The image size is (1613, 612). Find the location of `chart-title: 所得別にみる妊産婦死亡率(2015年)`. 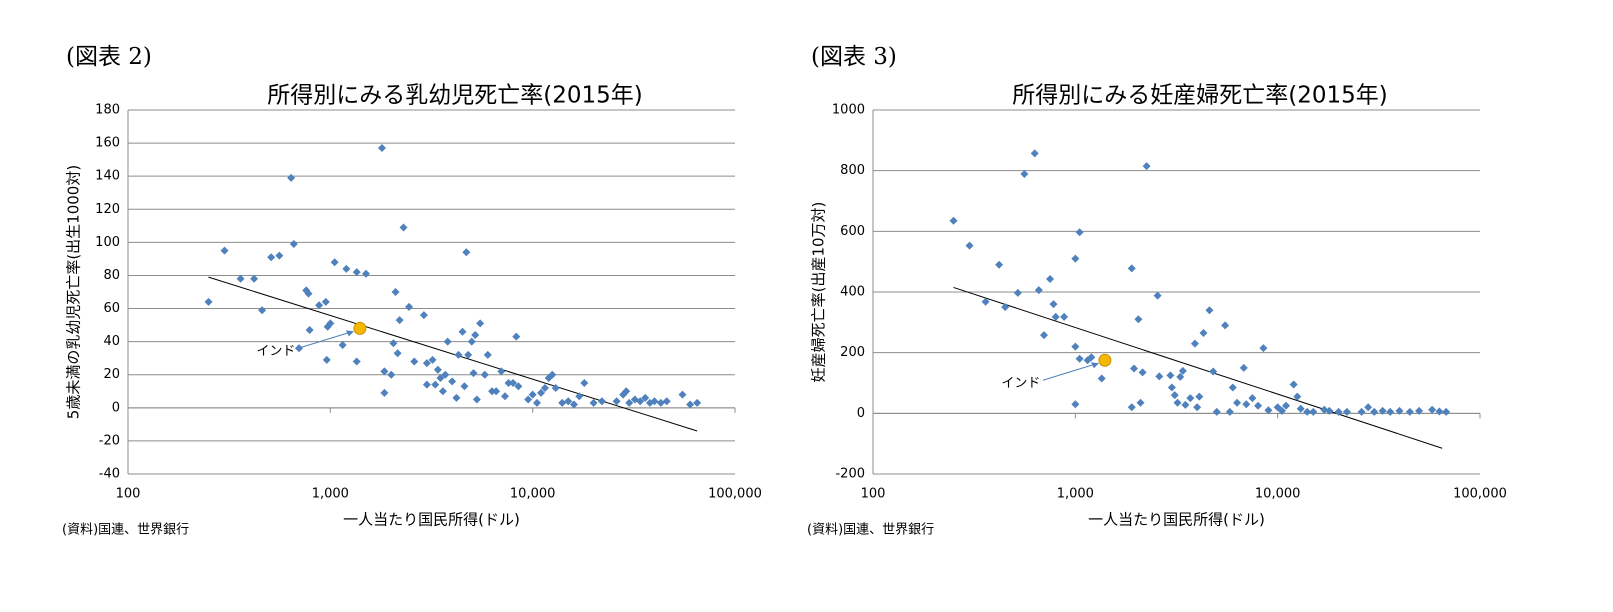

chart-title: 所得別にみる妊産婦死亡率(2015年) is located at coordinates (1199, 96).